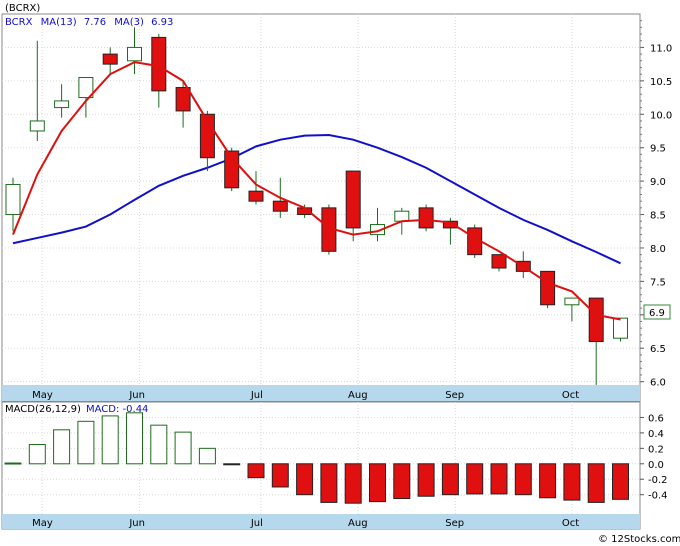 The height and width of the screenshot is (546, 680). I want to click on macd-tick-label: 0.2, so click(656, 449).